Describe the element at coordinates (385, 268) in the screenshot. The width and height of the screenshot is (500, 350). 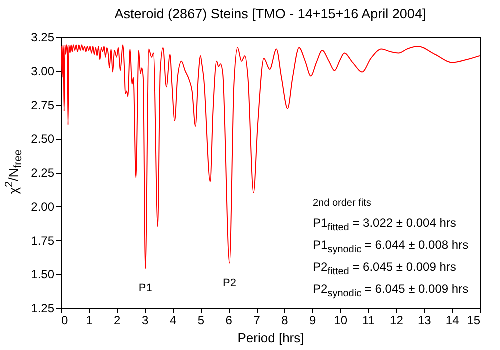
I see `annotation: P2$_{fitted}$ = 6.045 ± 0.009 hrs` at that location.